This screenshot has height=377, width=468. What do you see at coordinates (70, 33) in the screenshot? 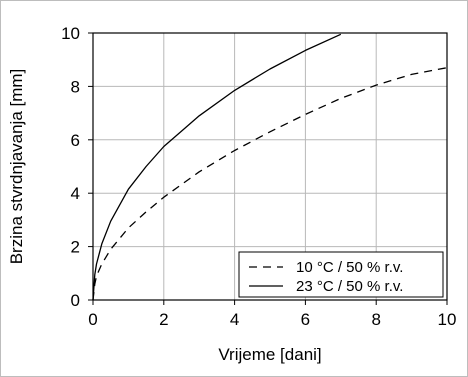
I see `y-tick-label: 10` at bounding box center [70, 33].